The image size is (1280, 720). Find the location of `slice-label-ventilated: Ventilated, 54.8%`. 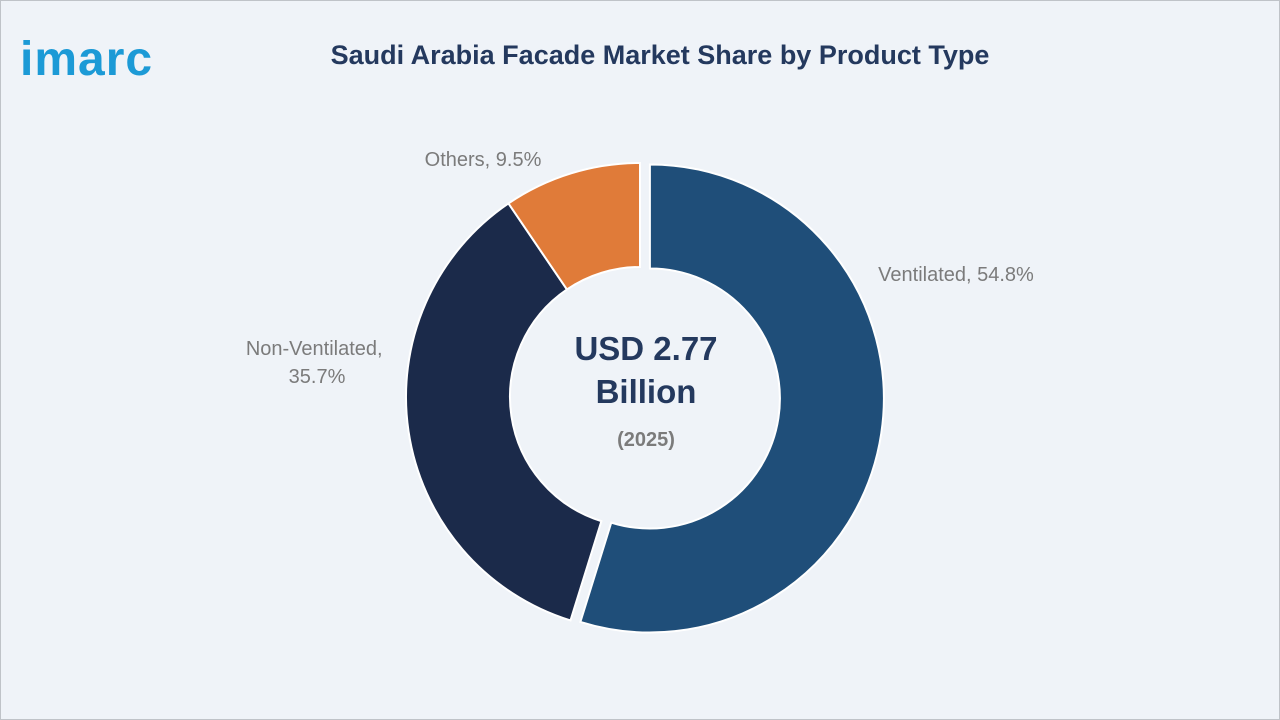

slice-label-ventilated: Ventilated, 54.8% is located at coordinates (956, 275).